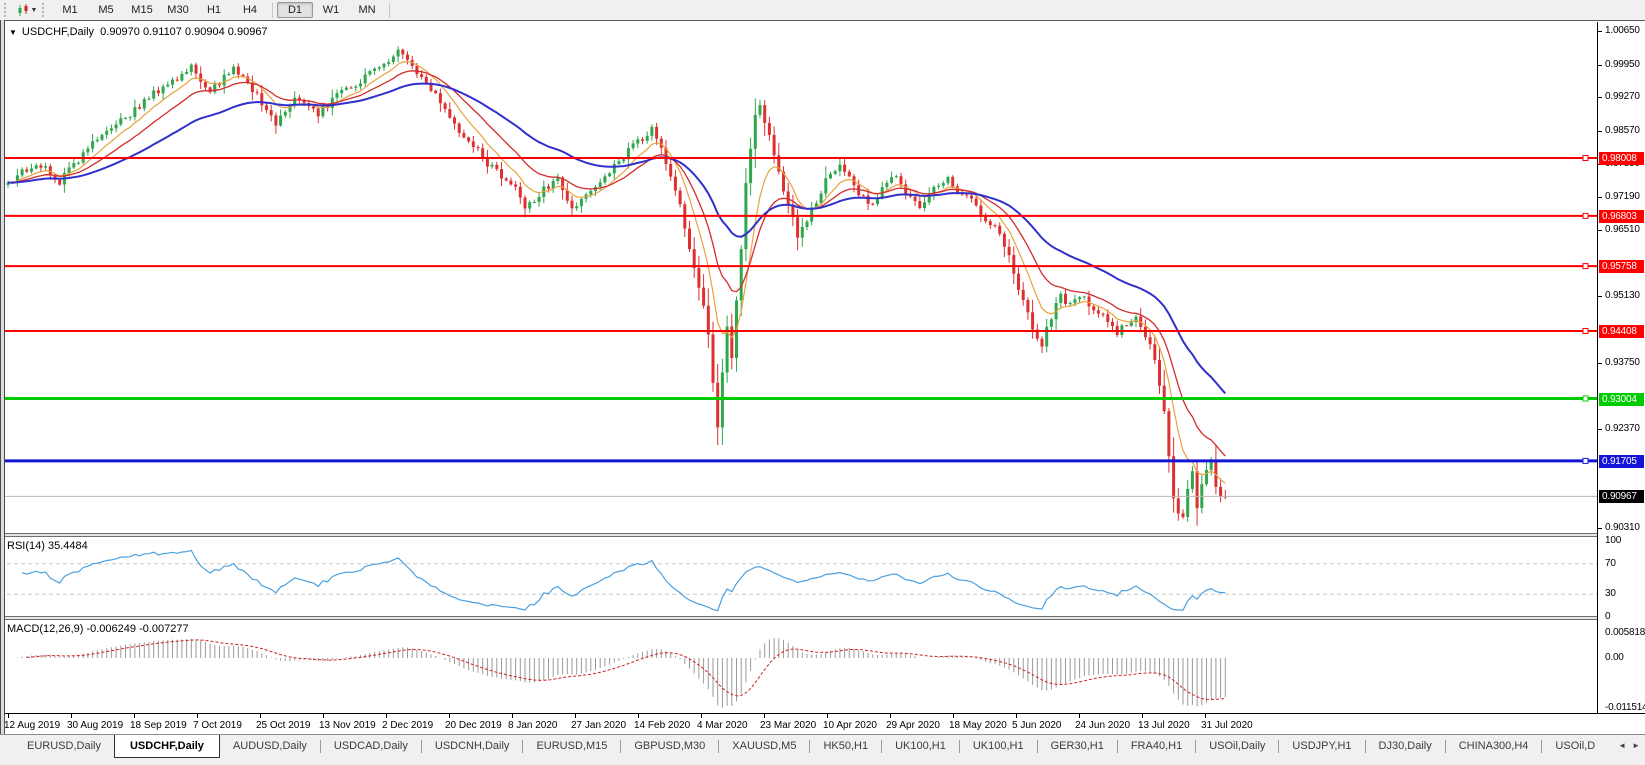 This screenshot has width=1645, height=765. I want to click on macd-panel: MACD(12,26,9) -0.006249 -0.007277, so click(798, 666).